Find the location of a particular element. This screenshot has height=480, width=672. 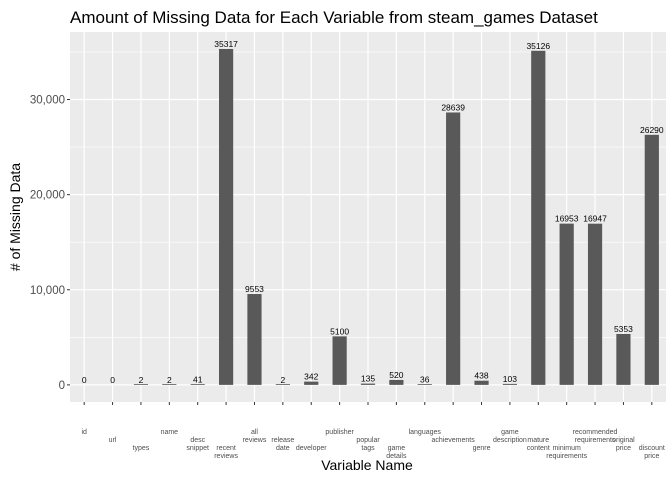

x-tick-label: recommended requirements is located at coordinates (595, 436).